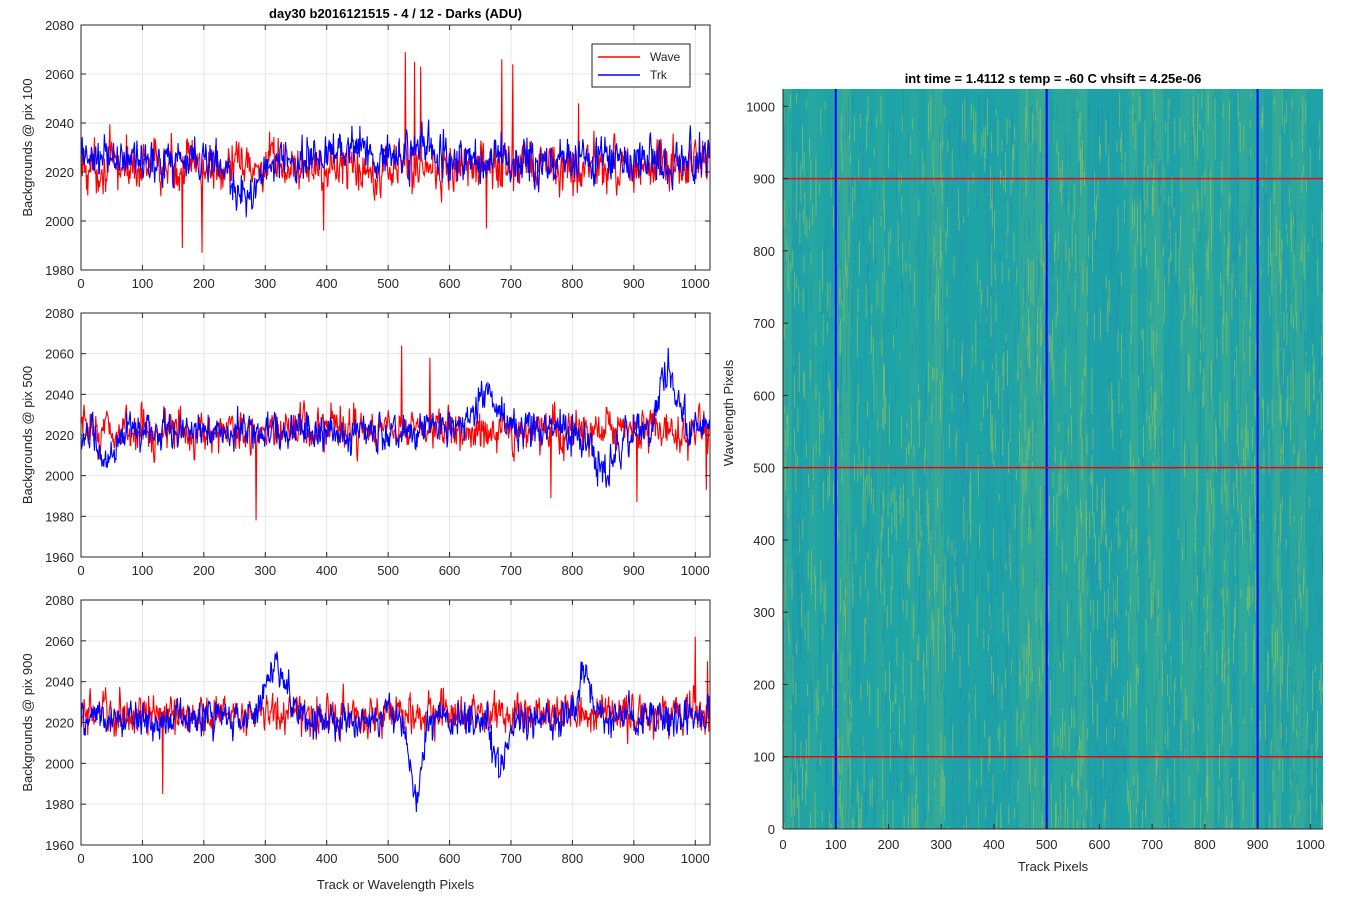 Image resolution: width=1350 pixels, height=905 pixels. I want to click on legend: Wave Trk, so click(641, 65).